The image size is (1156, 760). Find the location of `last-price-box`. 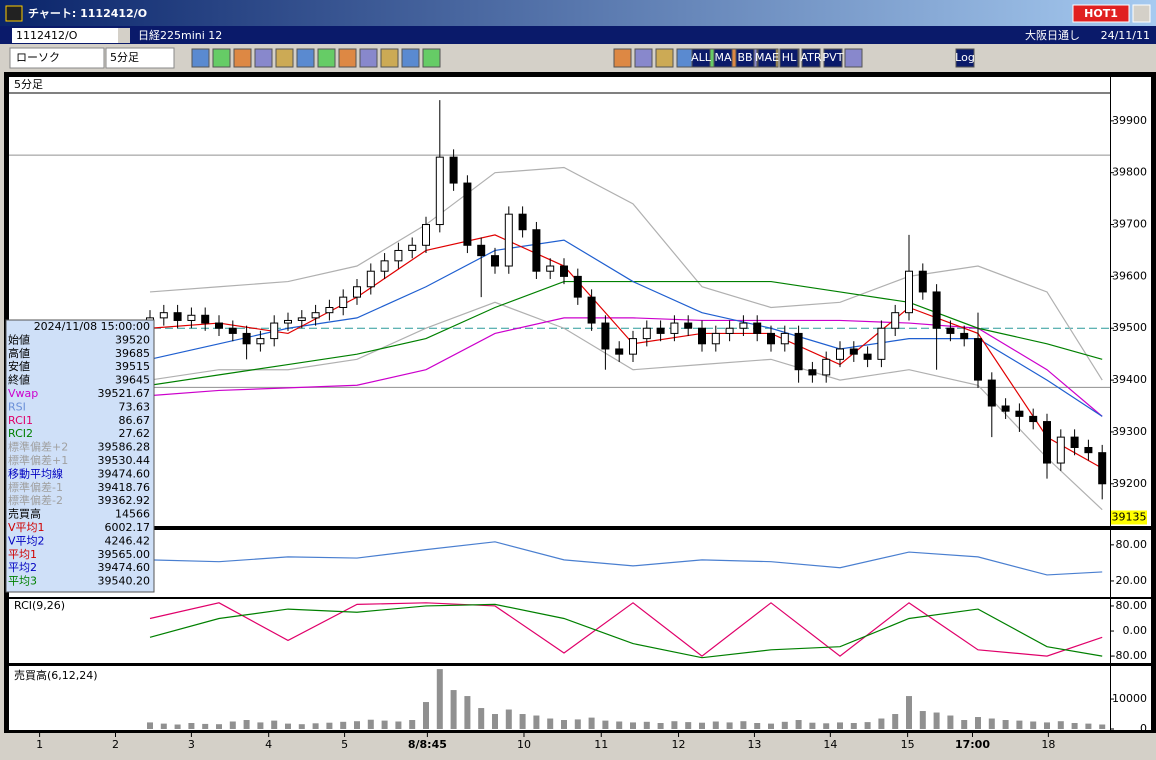

last-price-box is located at coordinates (1129, 517).